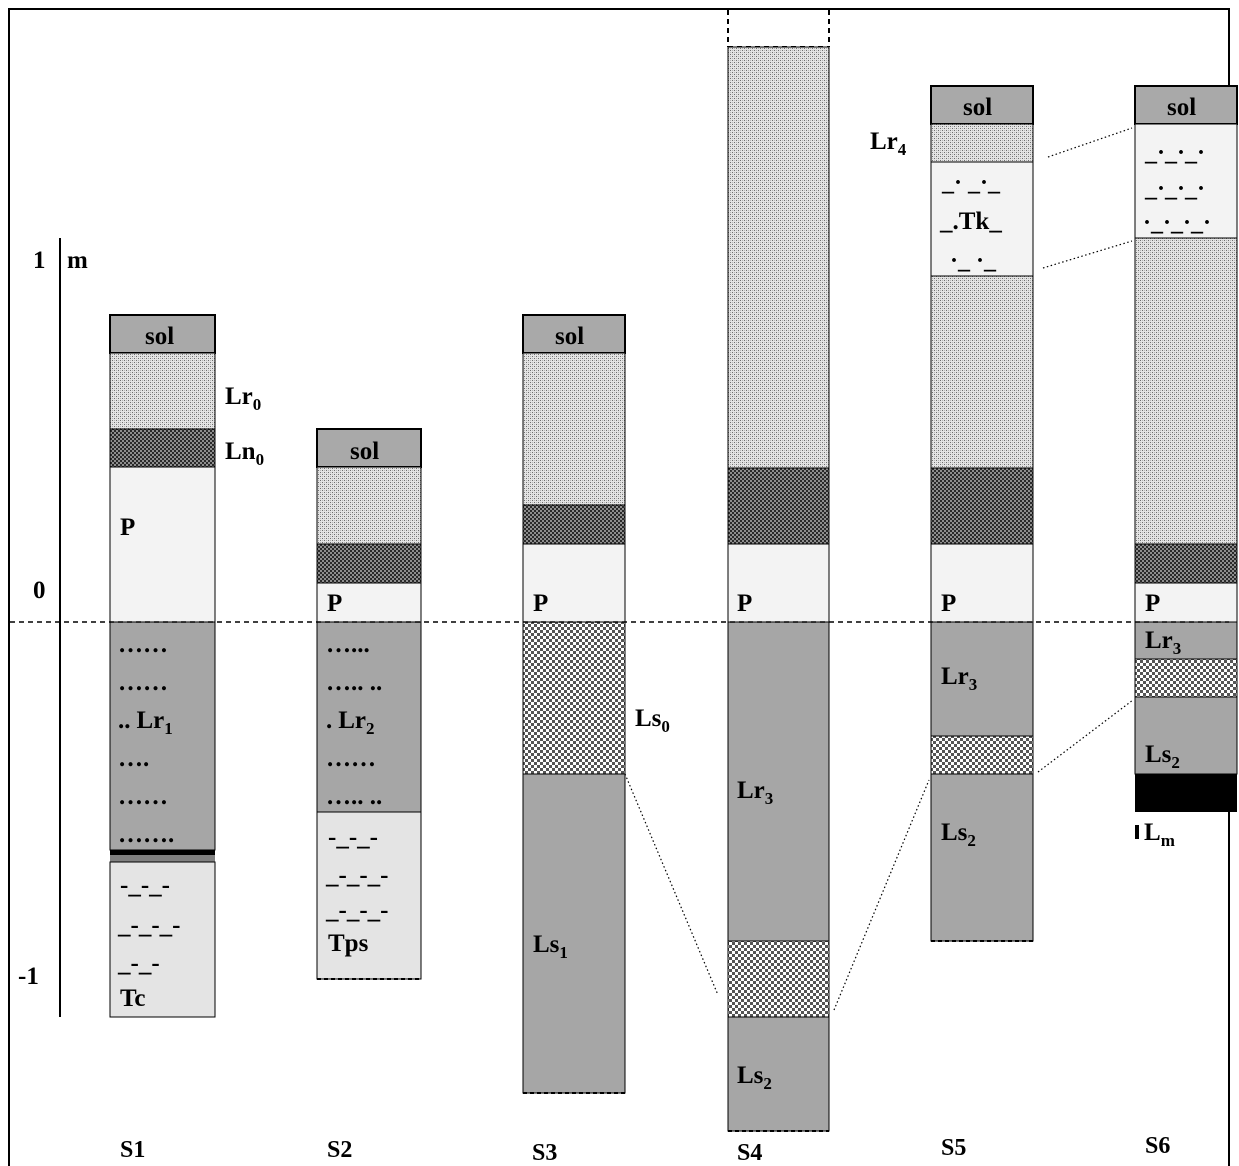 This screenshot has width=1239, height=1166. I want to click on scale-tick-1: 1, so click(39, 260).